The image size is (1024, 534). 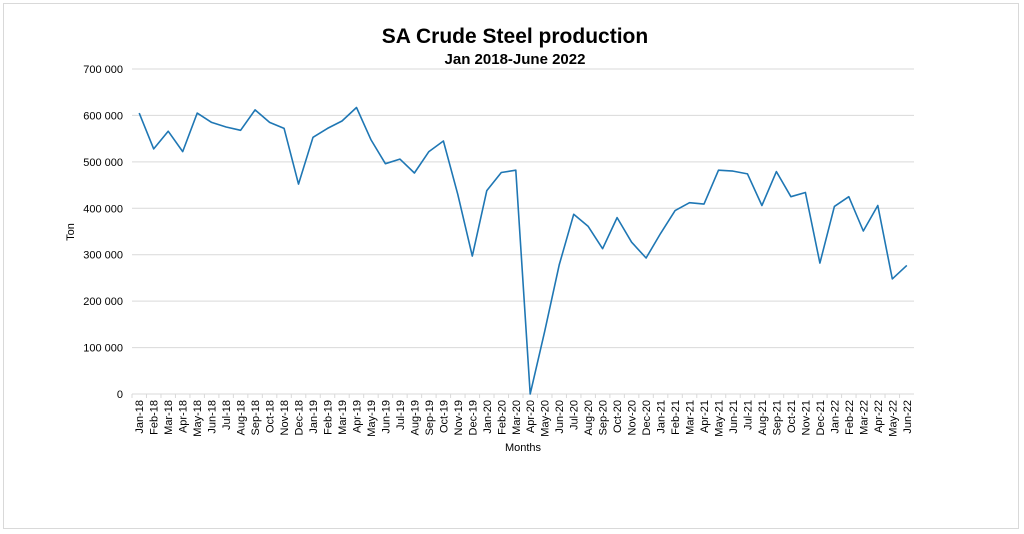 What do you see at coordinates (120, 395) in the screenshot?
I see `y-tick-label: 0` at bounding box center [120, 395].